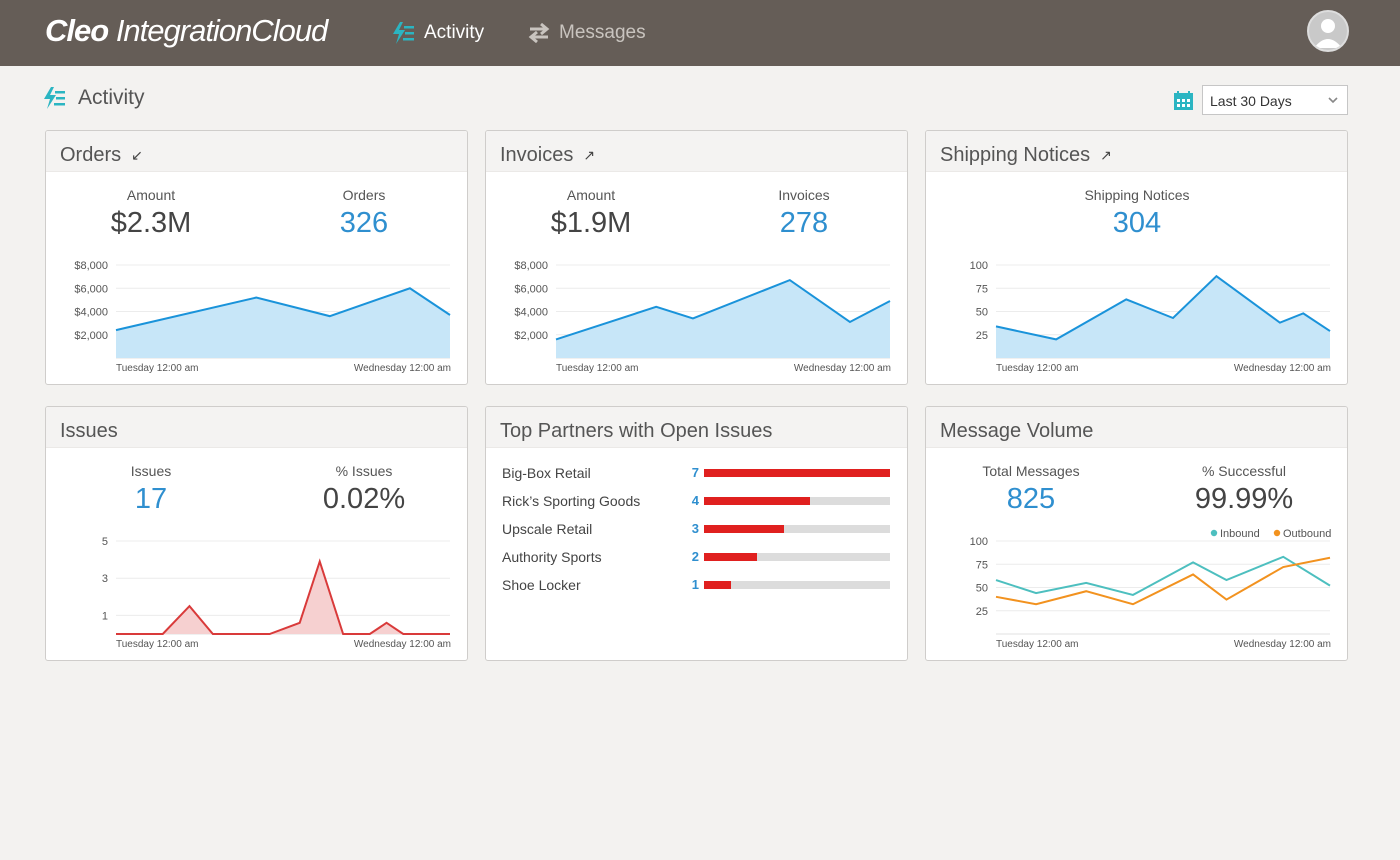 Image resolution: width=1400 pixels, height=860 pixels. I want to click on stat-value: 304, so click(1137, 223).